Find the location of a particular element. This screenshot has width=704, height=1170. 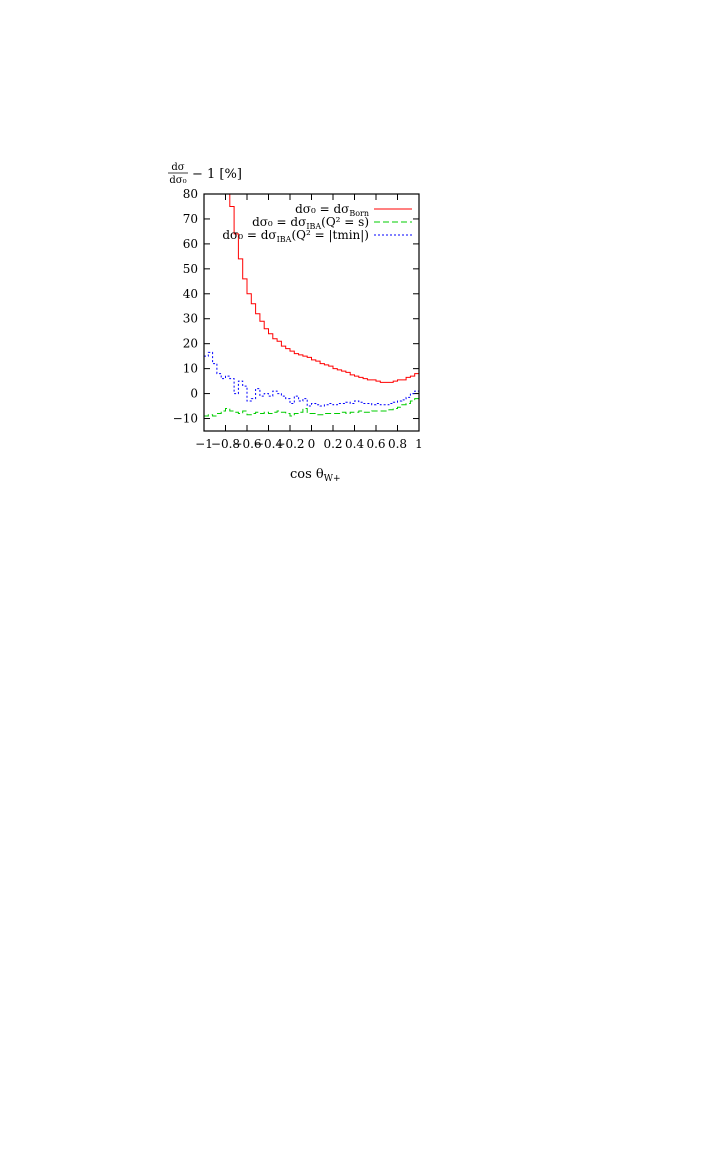

x-tick-label: −1 is located at coordinates (204, 444).